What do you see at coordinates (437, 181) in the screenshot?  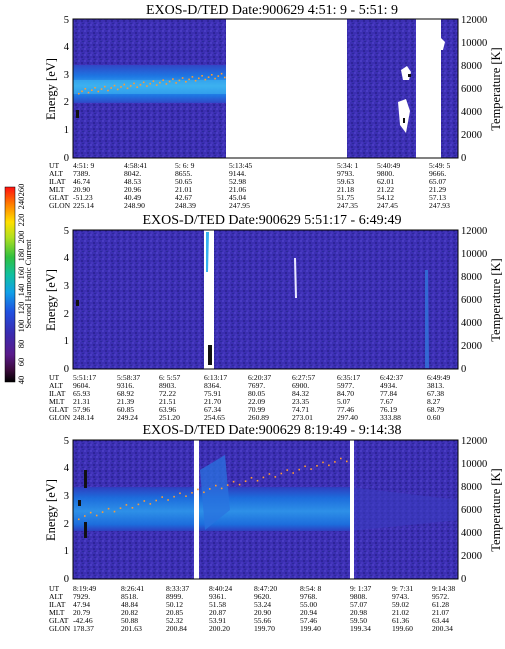 I see `ephem-ilat: 65.07` at bounding box center [437, 181].